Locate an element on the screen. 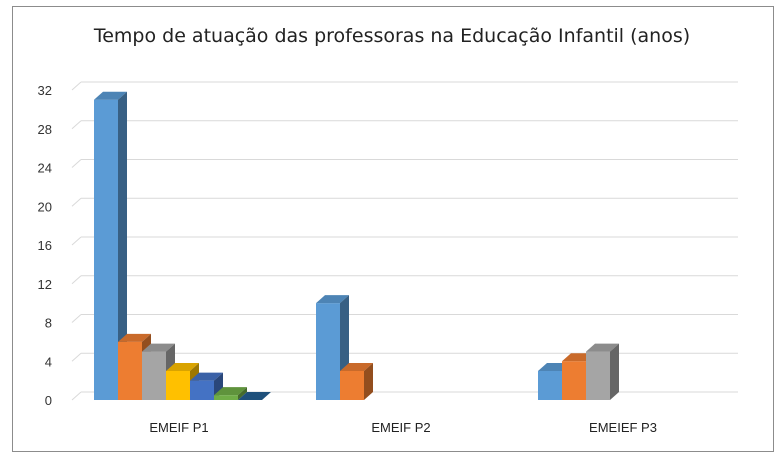 The image size is (784, 460). category-labels: EMEIF P1 EMEIF P2 EMEIEF P3 is located at coordinates (403, 427).